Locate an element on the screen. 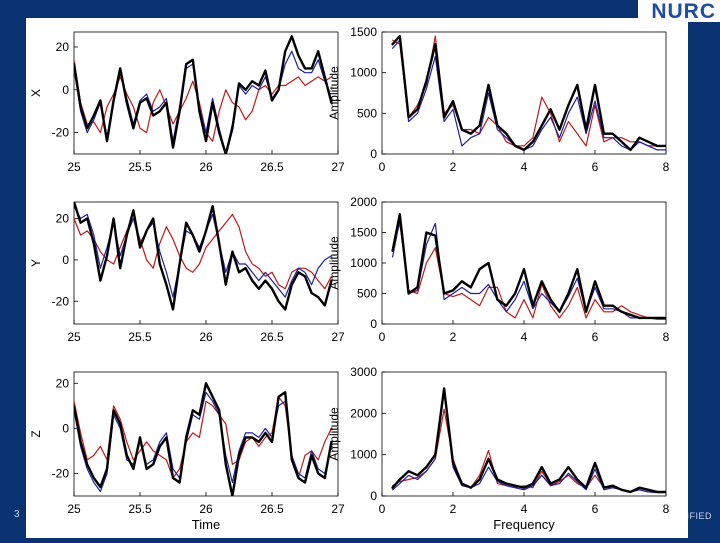  chart-y-frequency: 0 2 4 6 8 0 500 1000 1500 2000 Amplitude is located at coordinates (498, 269).